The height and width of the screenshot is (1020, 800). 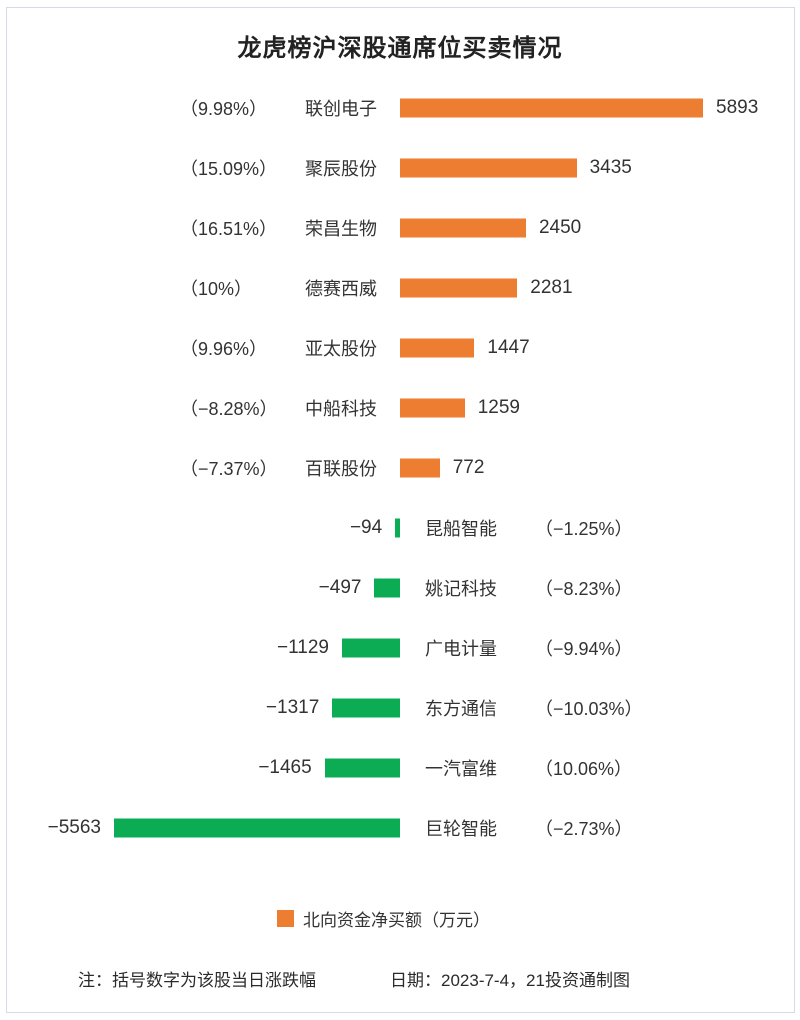 What do you see at coordinates (74, 827) in the screenshot?
I see `value-label: −5563` at bounding box center [74, 827].